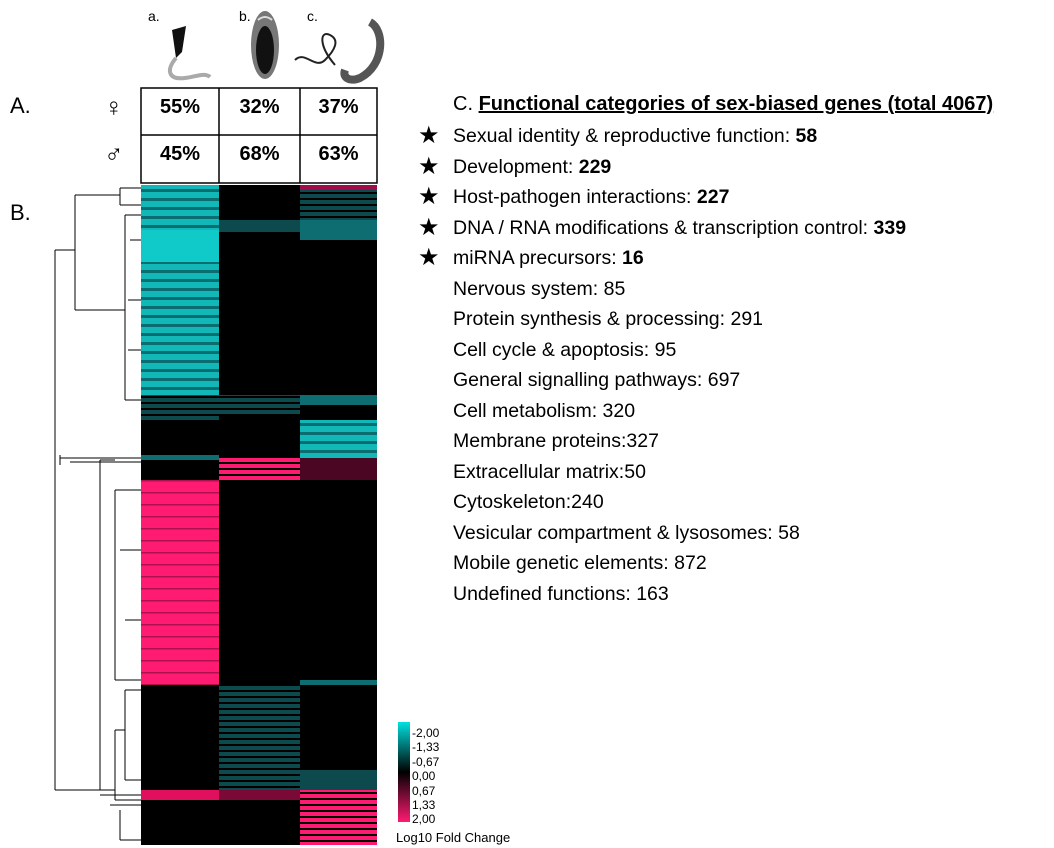 This screenshot has height=848, width=1054. Describe the element at coordinates (259, 107) in the screenshot. I see `table-cell: 32%` at that location.